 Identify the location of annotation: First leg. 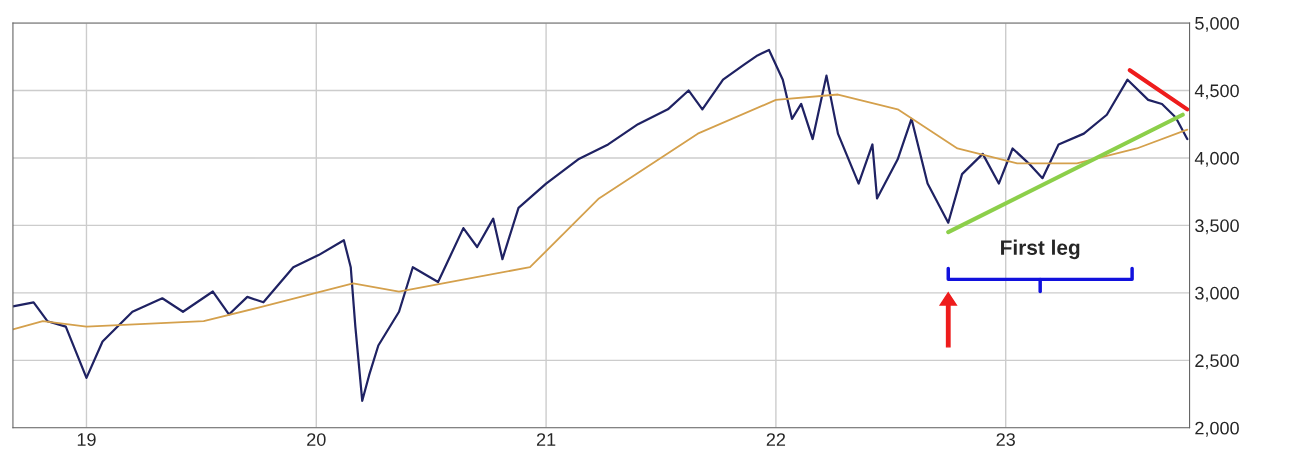
(1040, 249).